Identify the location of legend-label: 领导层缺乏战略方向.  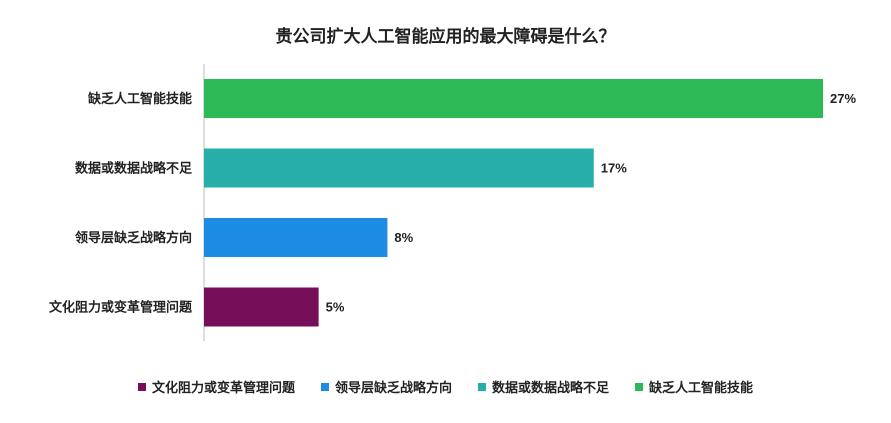
(393, 387).